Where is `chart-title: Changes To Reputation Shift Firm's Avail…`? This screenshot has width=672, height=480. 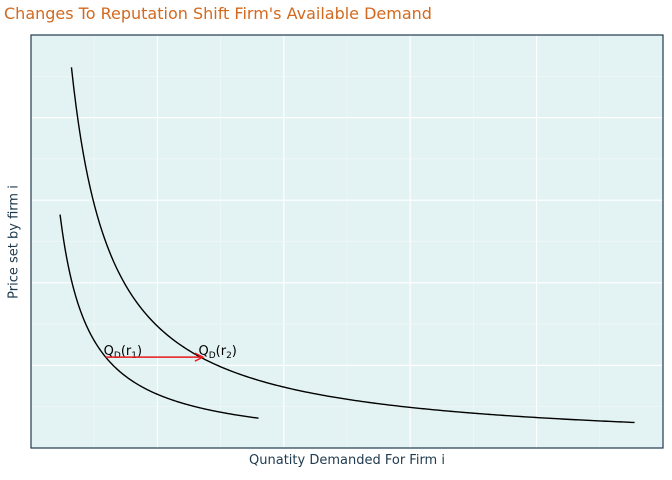 chart-title: Changes To Reputation Shift Firm's Avail… is located at coordinates (218, 13).